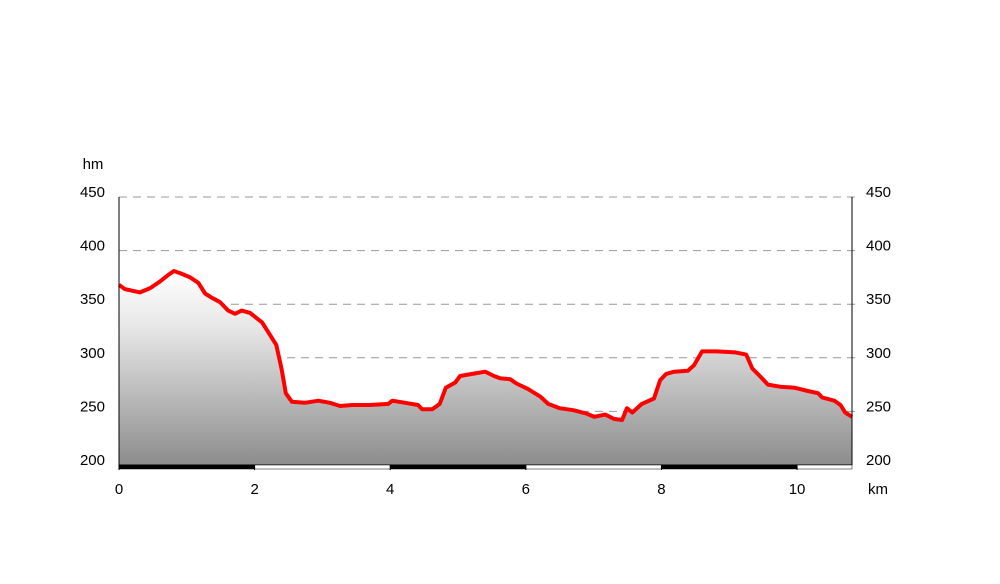 This screenshot has height=584, width=1000. I want to click on x-tick-label: 6, so click(526, 489).